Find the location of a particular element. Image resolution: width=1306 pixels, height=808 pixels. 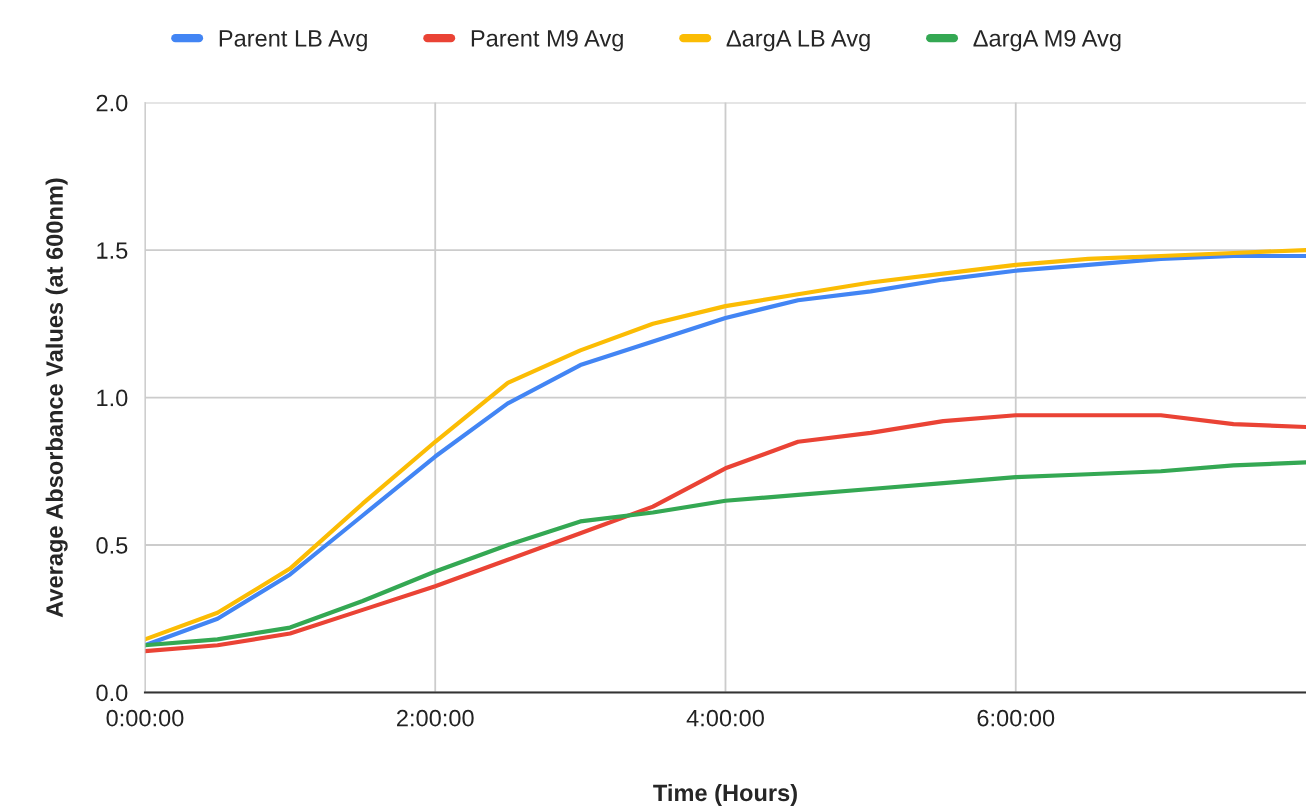

legend-label: ΔargA M9 Avg is located at coordinates (1047, 40).